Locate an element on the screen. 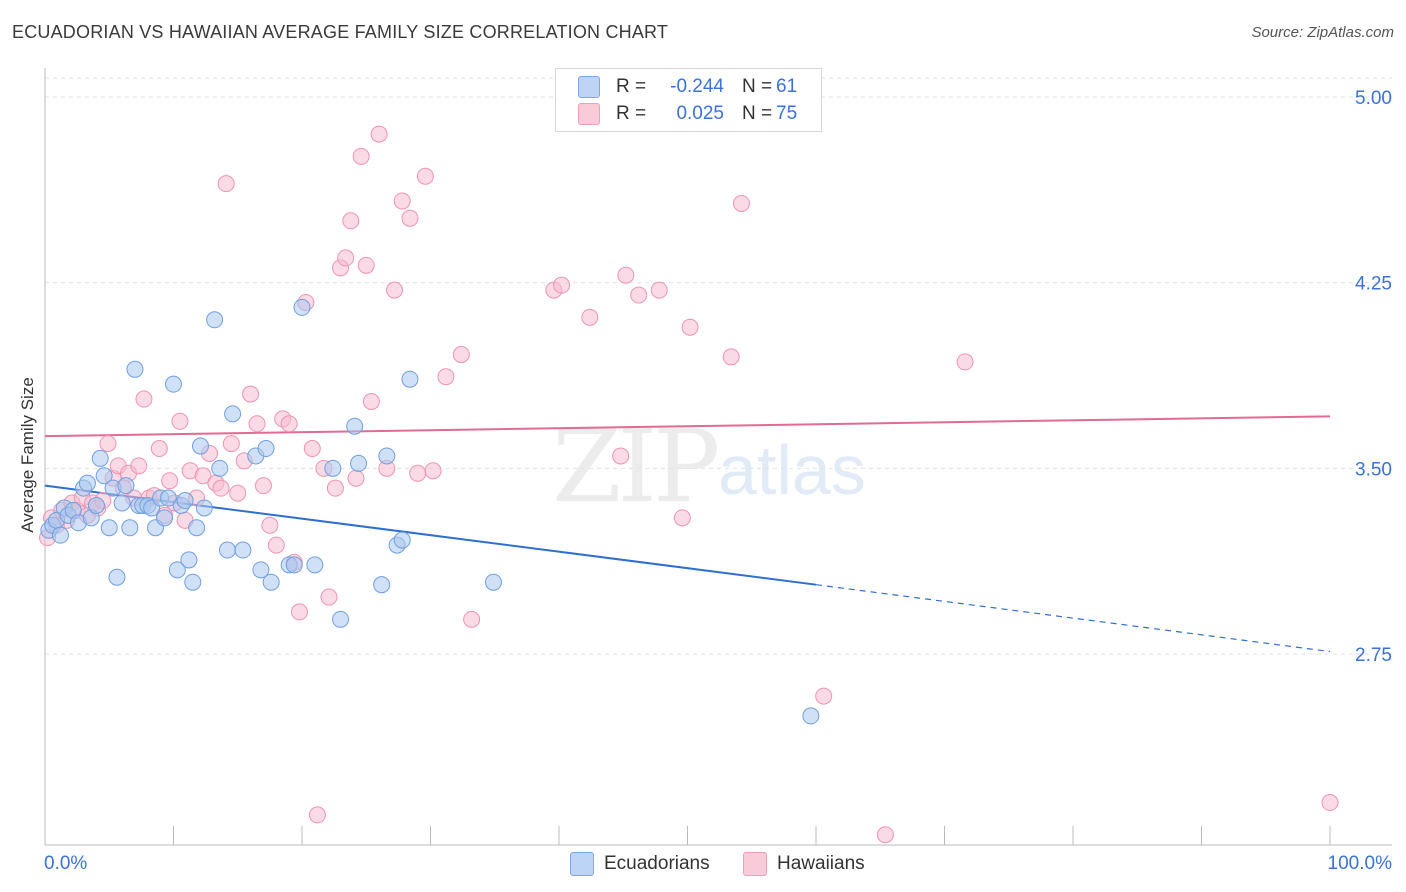 The height and width of the screenshot is (892, 1406). n-label: N = is located at coordinates (757, 86).